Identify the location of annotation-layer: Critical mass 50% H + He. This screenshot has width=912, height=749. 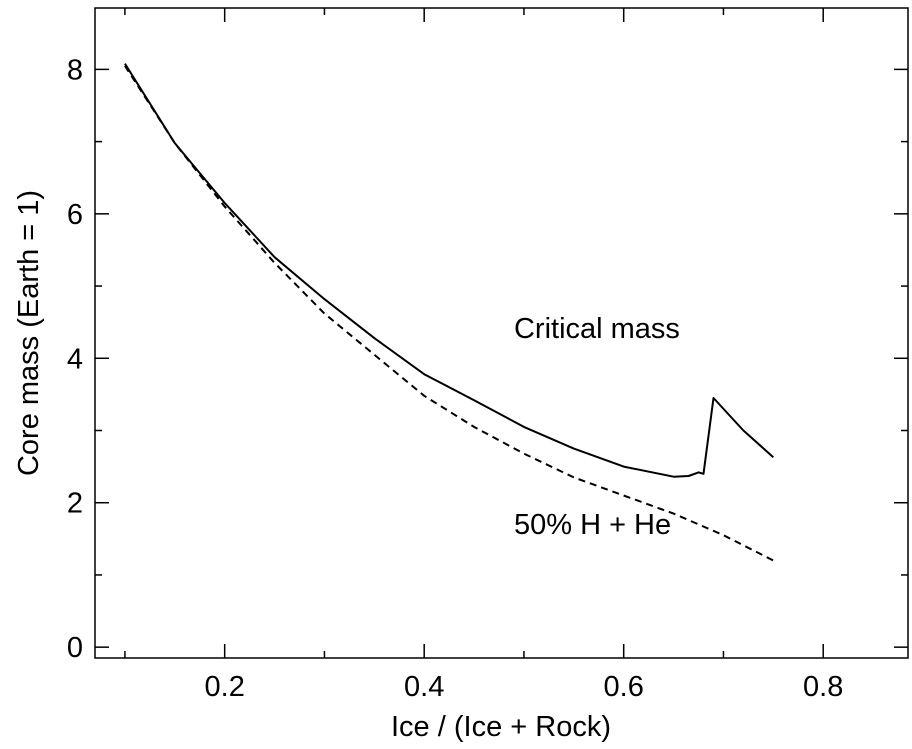
(597, 427).